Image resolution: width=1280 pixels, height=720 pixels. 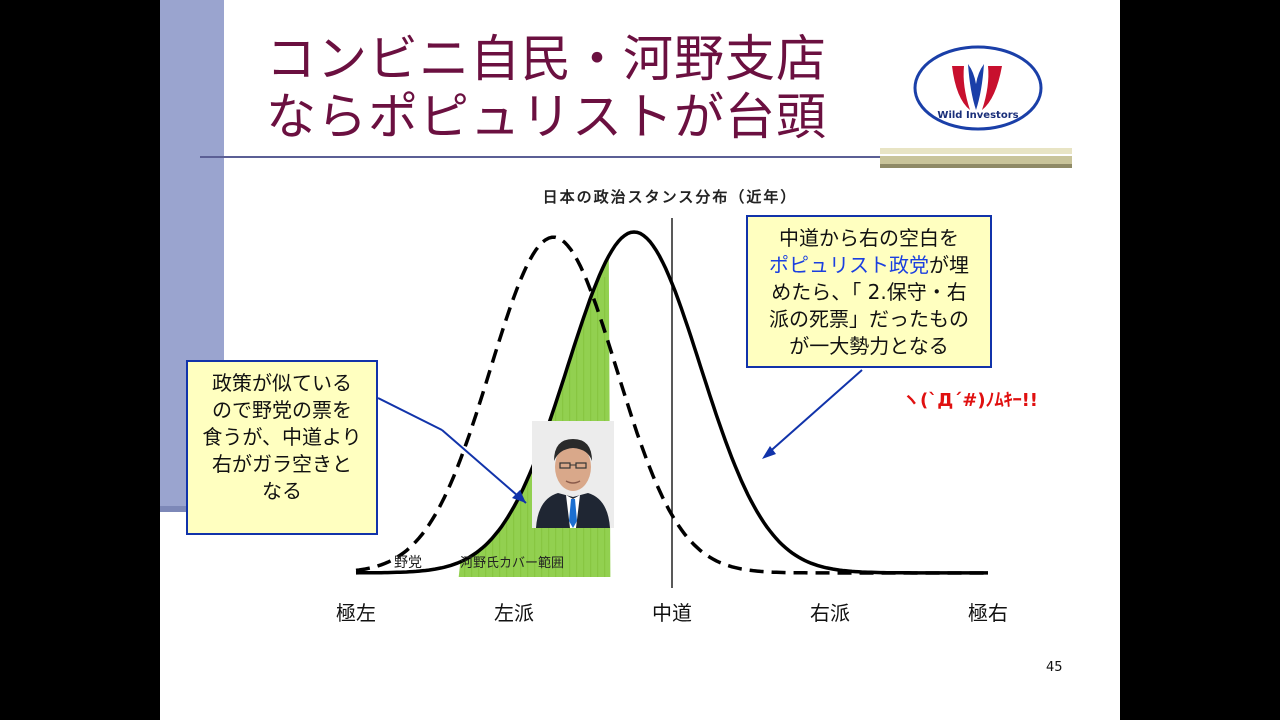 What do you see at coordinates (1054, 667) in the screenshot?
I see `page-number: 45` at bounding box center [1054, 667].